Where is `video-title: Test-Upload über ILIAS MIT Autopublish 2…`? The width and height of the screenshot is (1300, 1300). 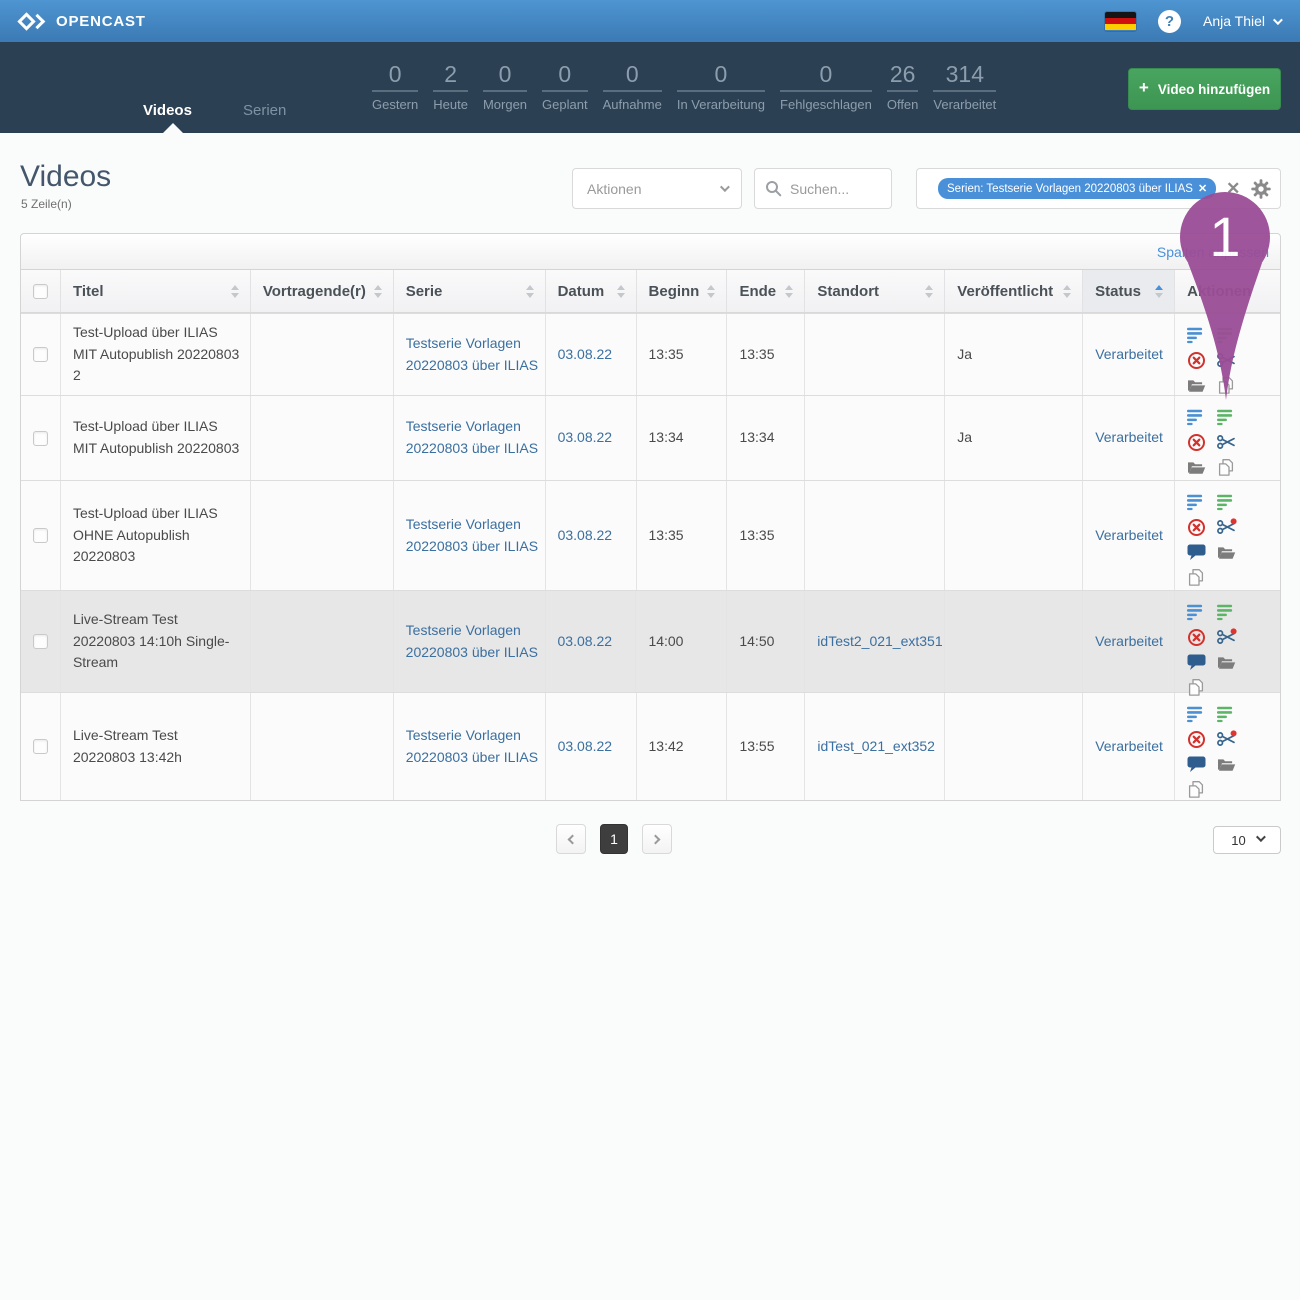 video-title: Test-Upload über ILIAS MIT Autopublish 2… is located at coordinates (156, 437).